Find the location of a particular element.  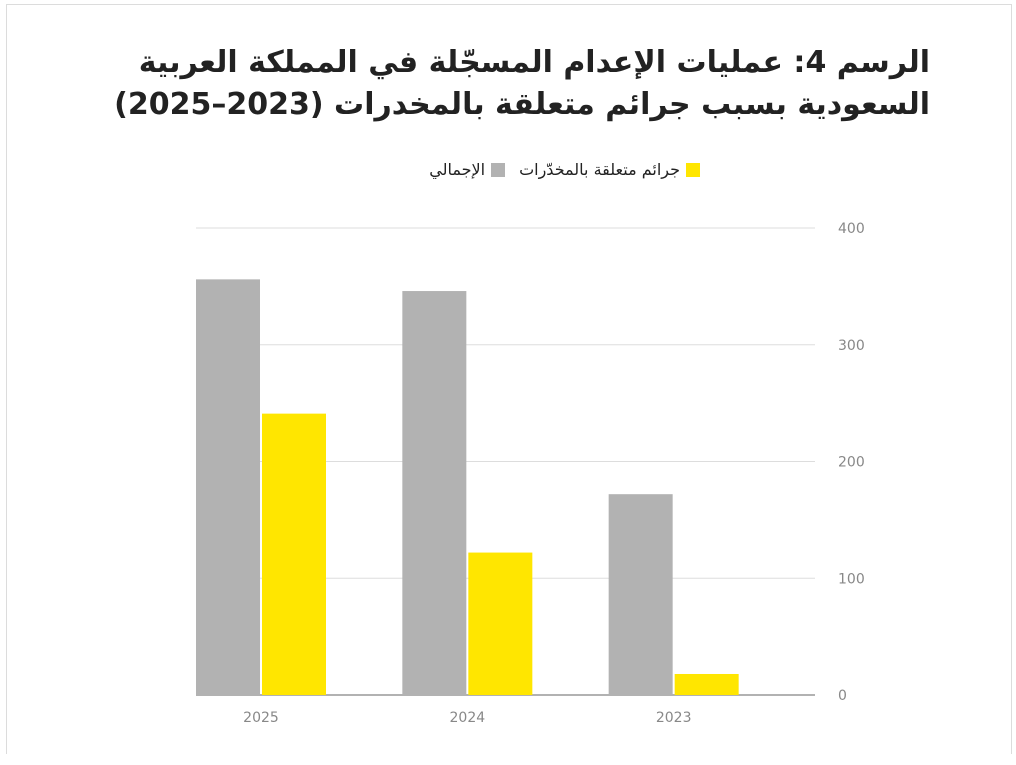

y-tick-label: 0 is located at coordinates (842, 696).